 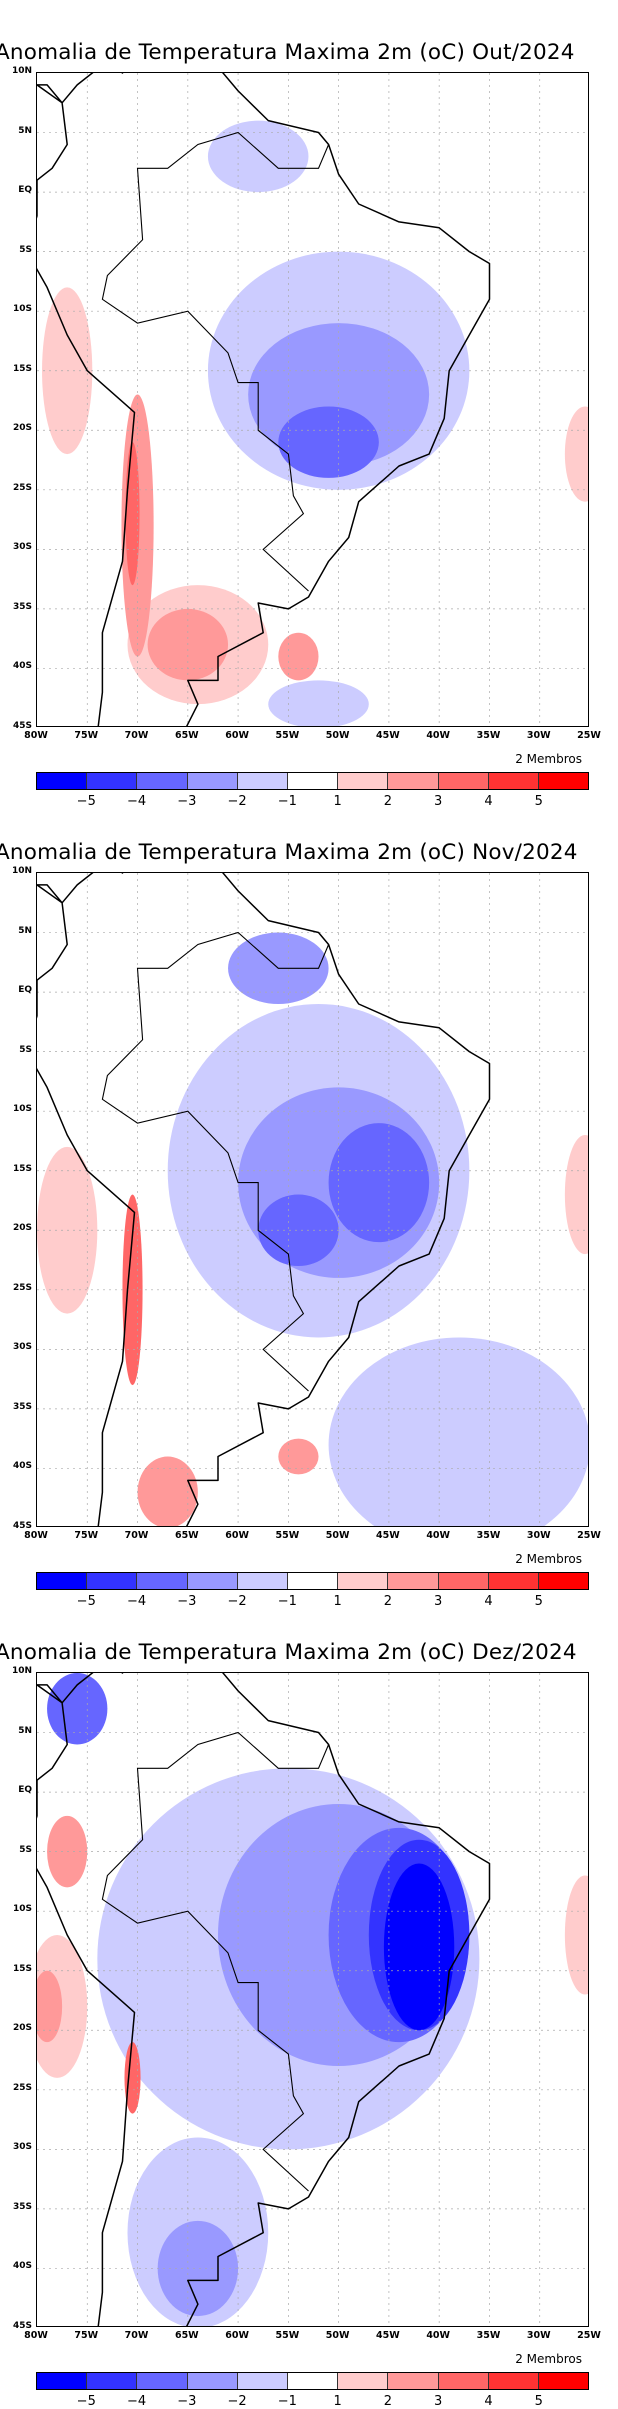 What do you see at coordinates (287, 2401) in the screenshot?
I see `colorbar-label: −1` at bounding box center [287, 2401].